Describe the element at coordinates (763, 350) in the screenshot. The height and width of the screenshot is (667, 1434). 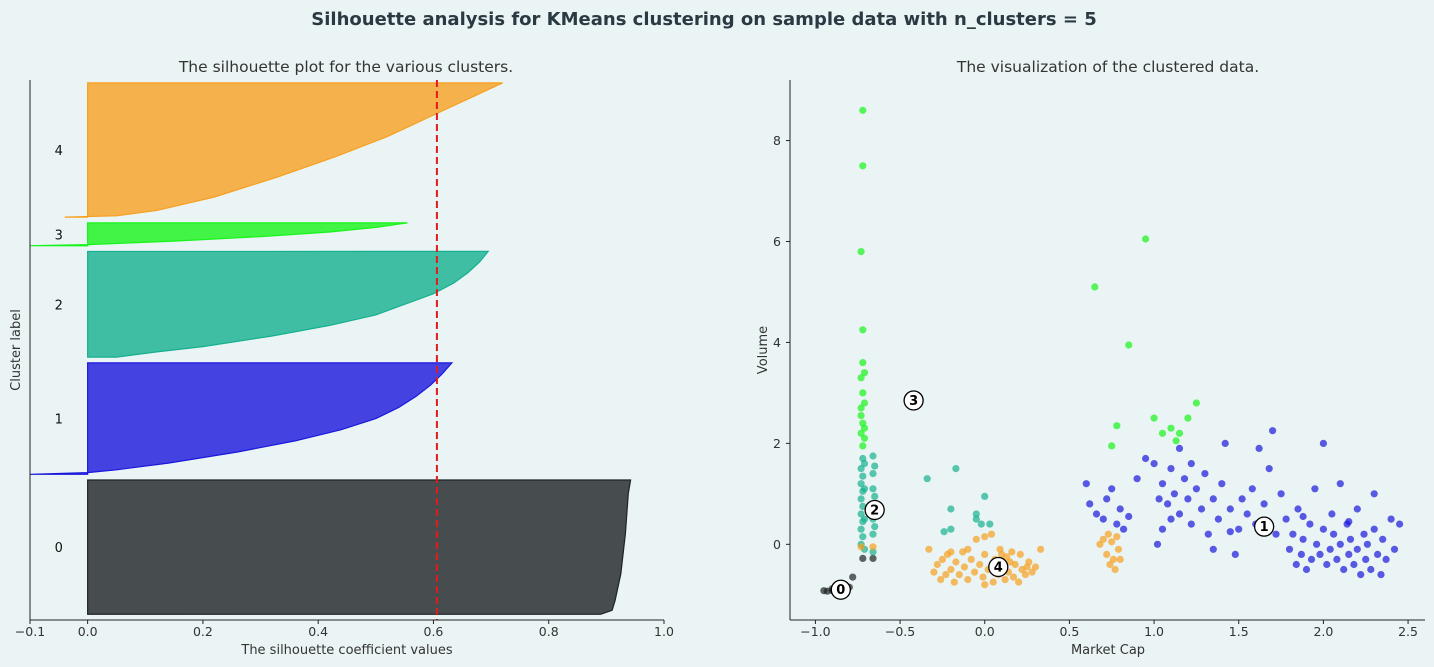
I see `scatter-ylabel: Volume` at that location.